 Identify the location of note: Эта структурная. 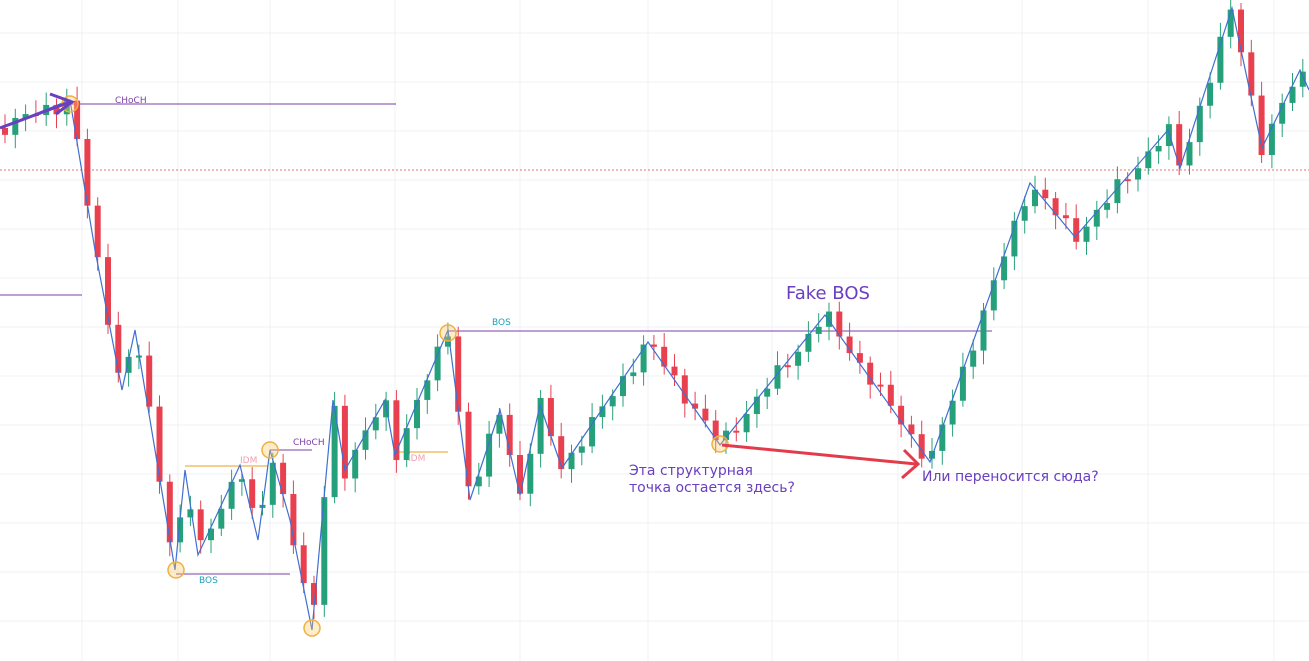
(691, 471).